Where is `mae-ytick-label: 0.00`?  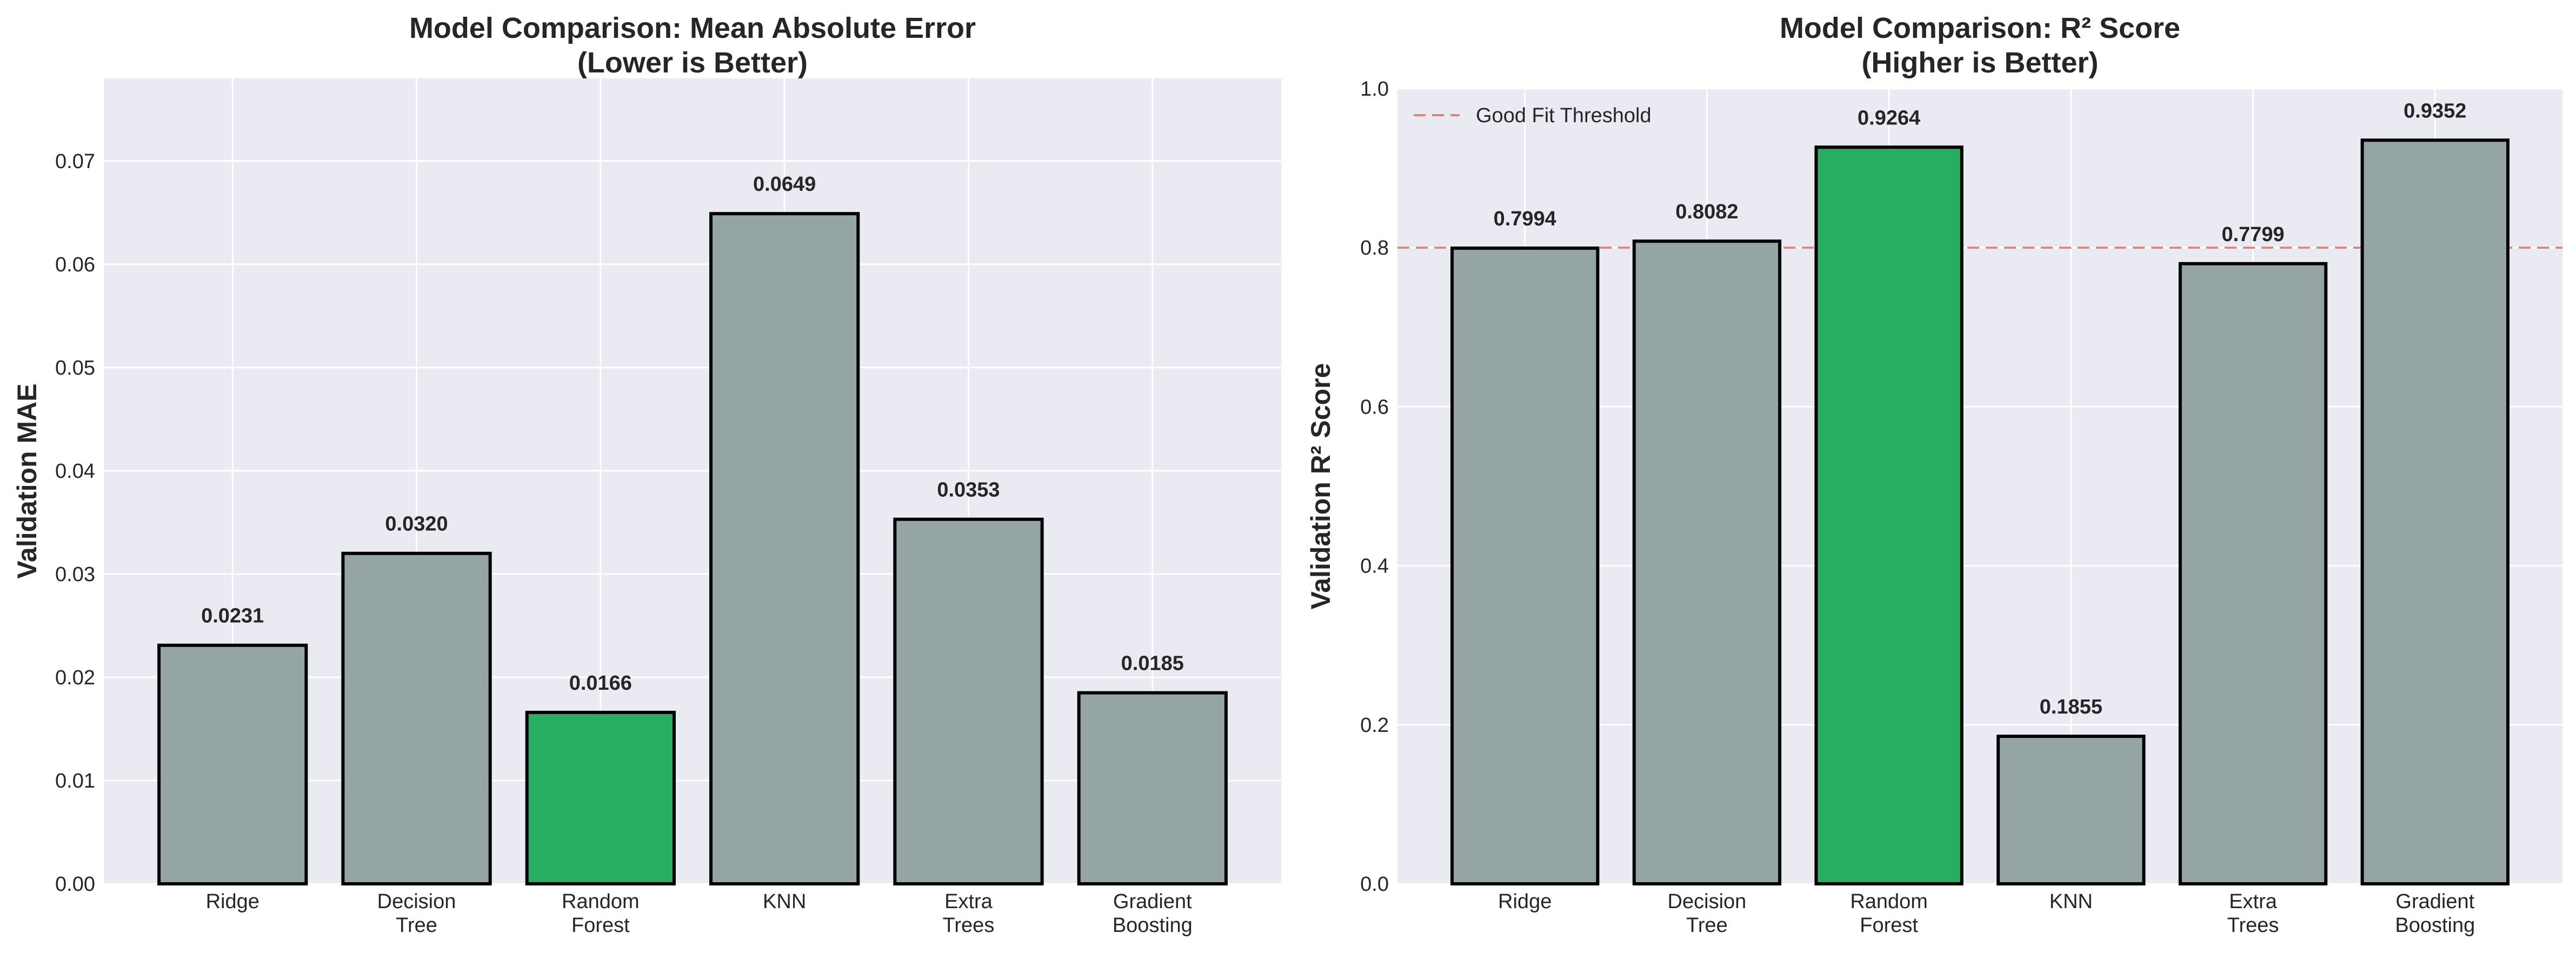 mae-ytick-label: 0.00 is located at coordinates (75, 884).